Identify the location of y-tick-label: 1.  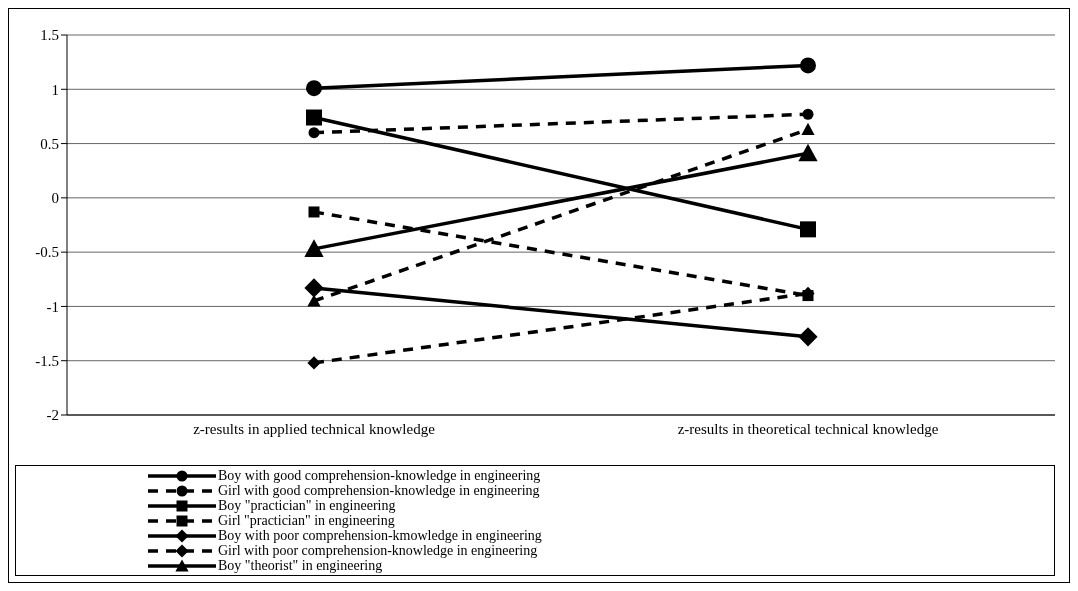
(55, 89).